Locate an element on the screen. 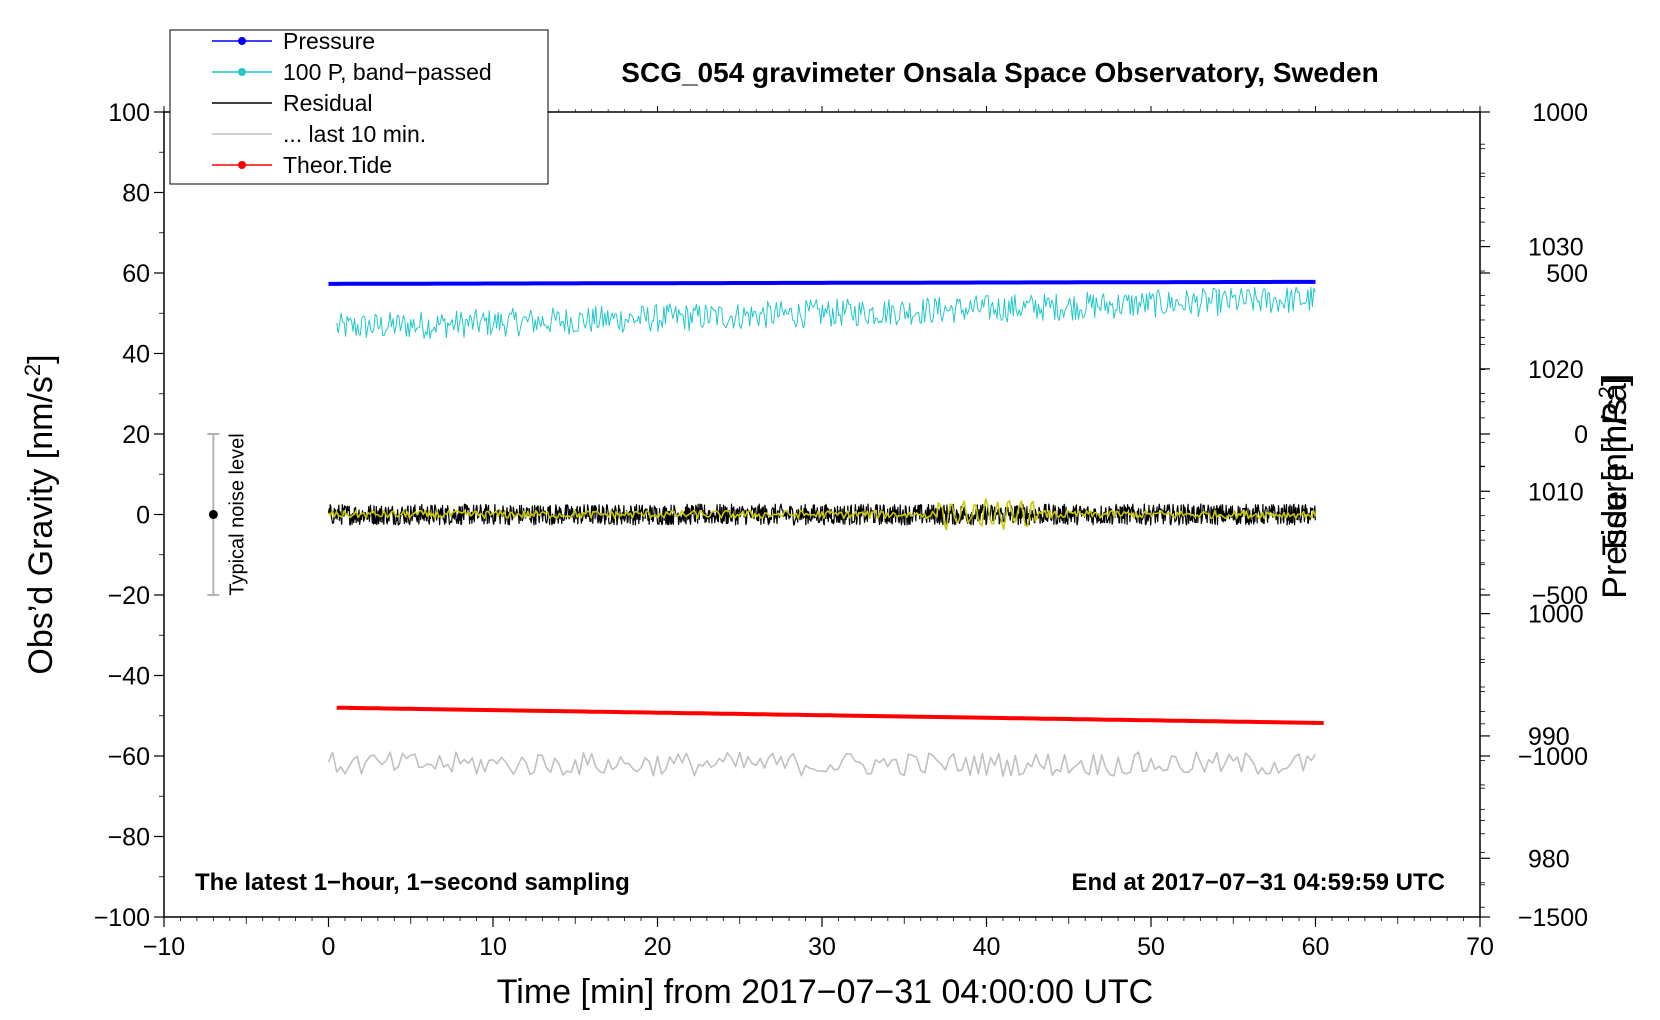 The image size is (1660, 1020). legend-box is located at coordinates (359, 107).